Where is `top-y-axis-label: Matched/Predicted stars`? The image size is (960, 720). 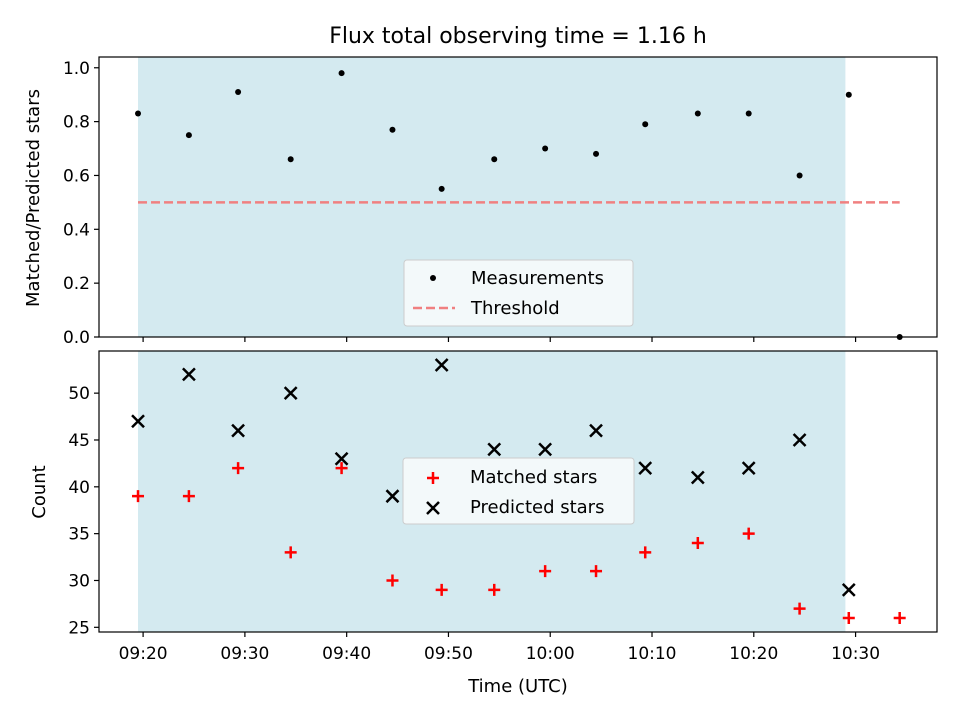 top-y-axis-label: Matched/Predicted stars is located at coordinates (33, 198).